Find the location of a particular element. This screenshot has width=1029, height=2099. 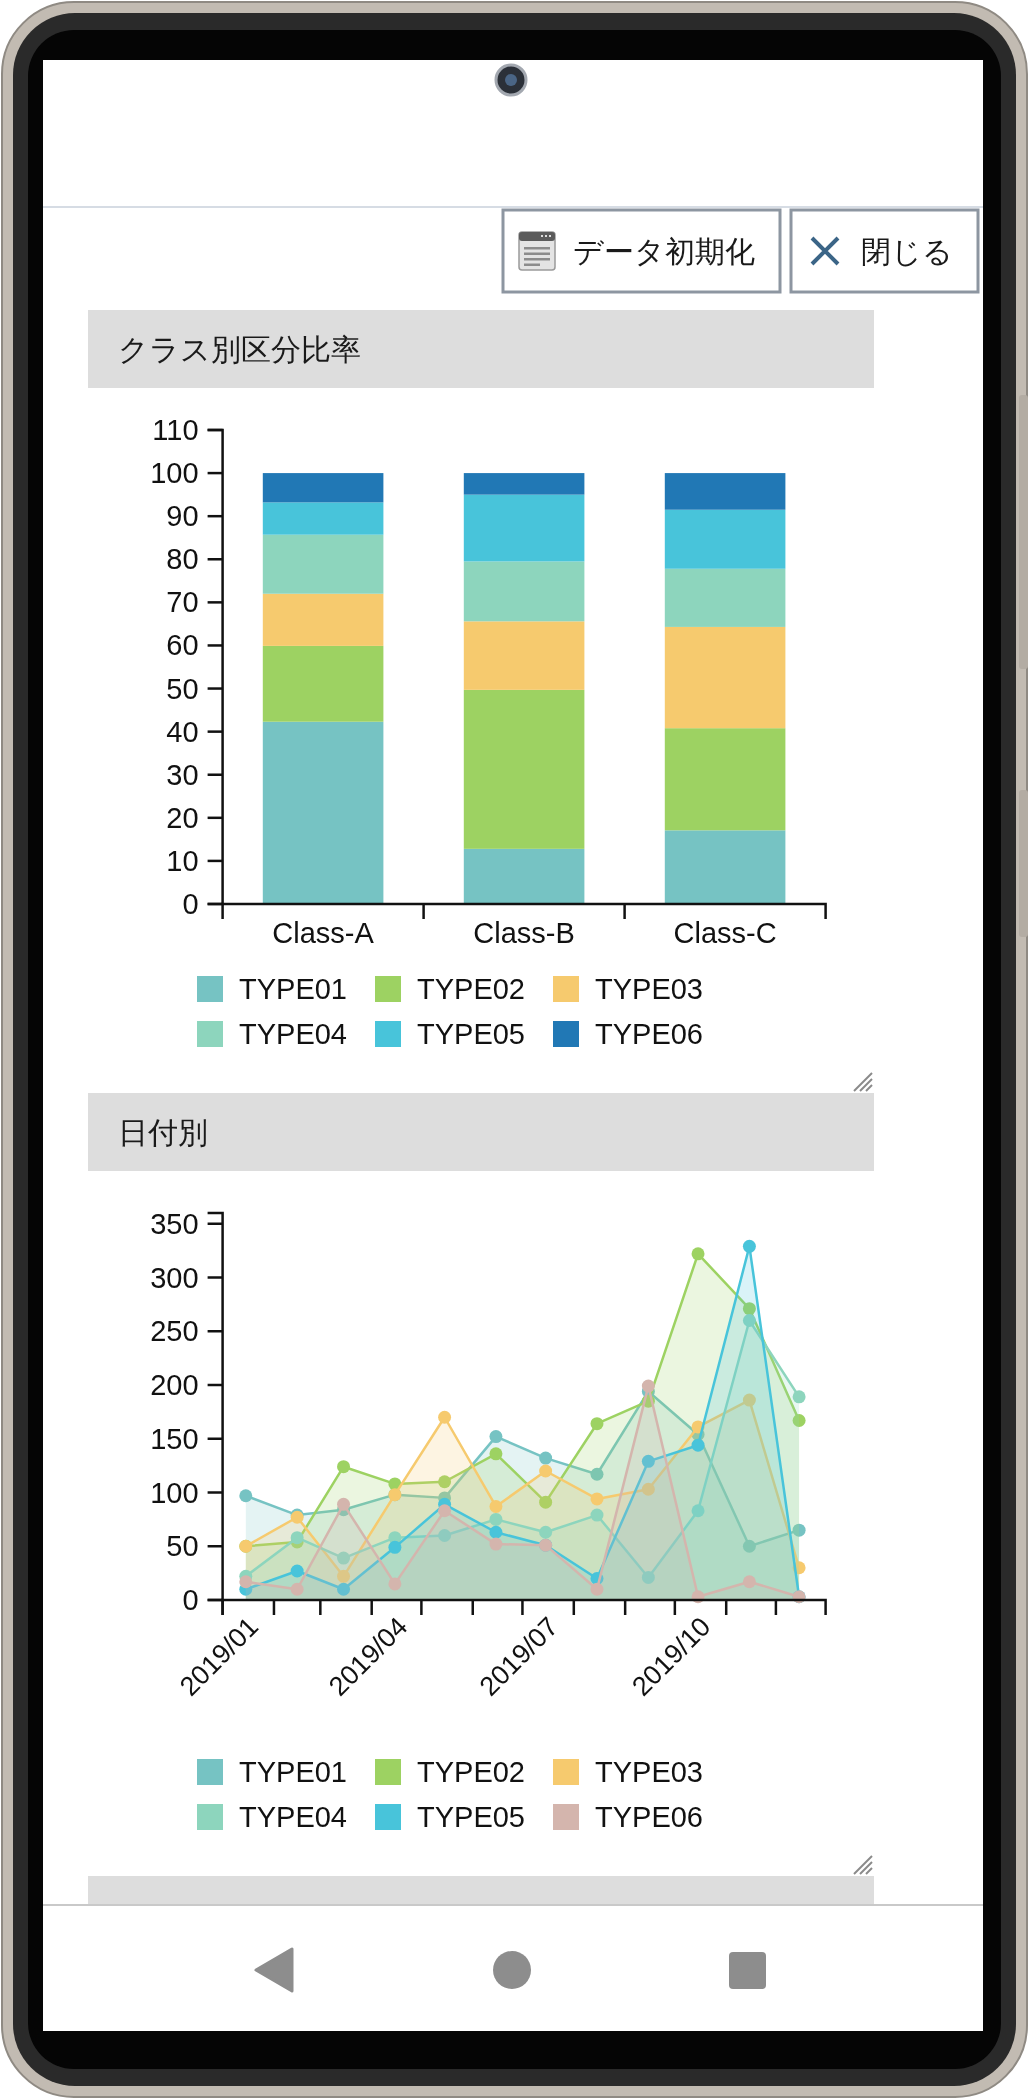

y-tick-label: 80 is located at coordinates (182, 559).